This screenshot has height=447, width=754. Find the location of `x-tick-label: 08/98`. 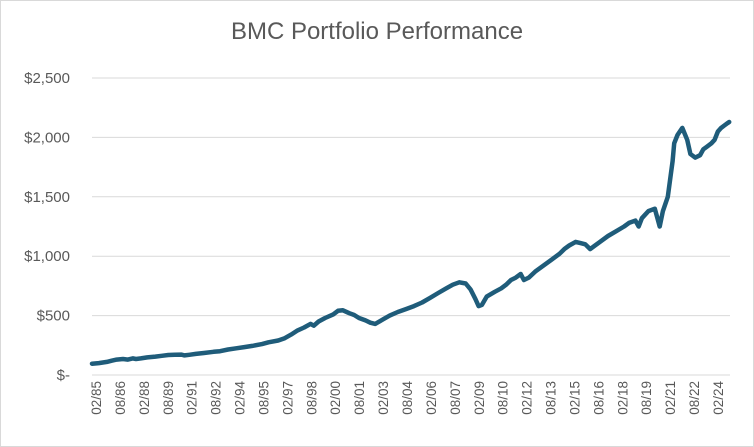

x-tick-label: 08/98 is located at coordinates (311, 398).